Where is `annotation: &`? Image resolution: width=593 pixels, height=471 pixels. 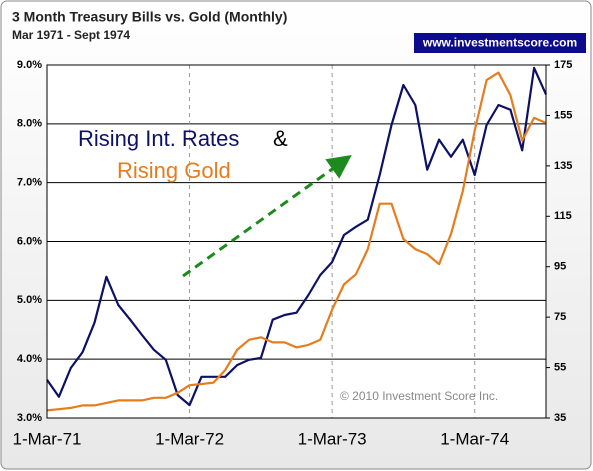
annotation: & is located at coordinates (280, 138).